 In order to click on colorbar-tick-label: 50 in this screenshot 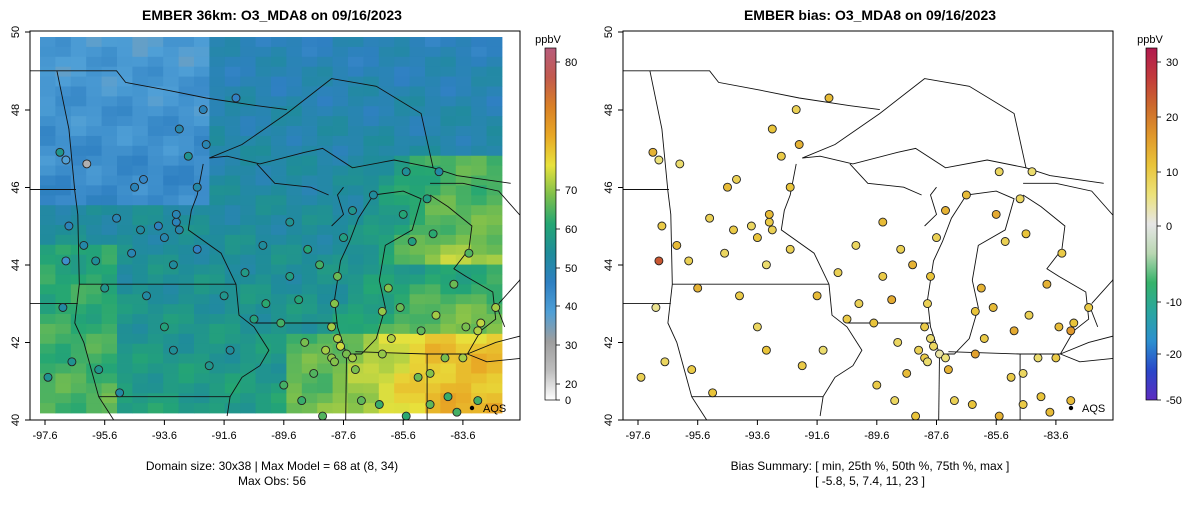, I will do `click(571, 269)`.